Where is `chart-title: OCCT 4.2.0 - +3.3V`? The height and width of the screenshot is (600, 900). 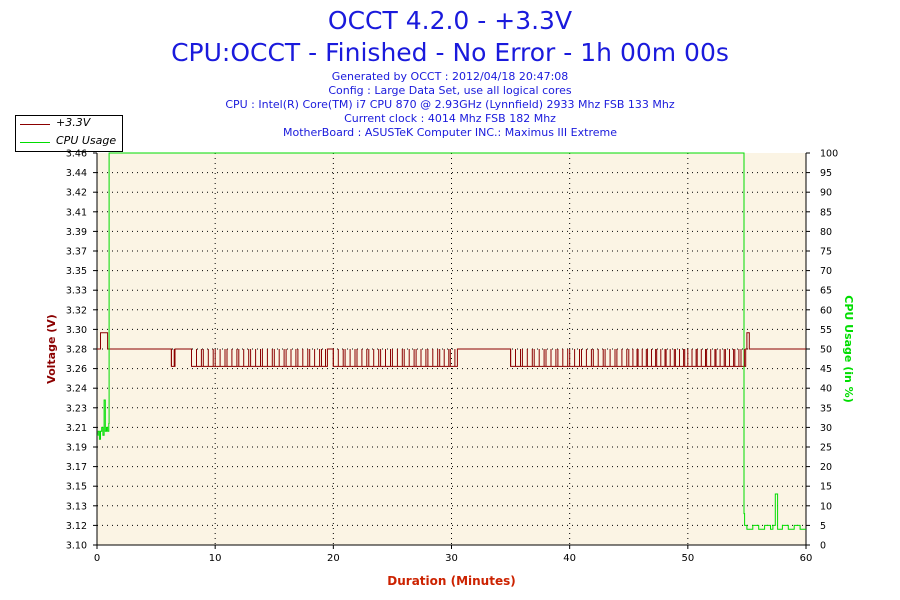 chart-title: OCCT 4.2.0 - +3.3V is located at coordinates (450, 20).